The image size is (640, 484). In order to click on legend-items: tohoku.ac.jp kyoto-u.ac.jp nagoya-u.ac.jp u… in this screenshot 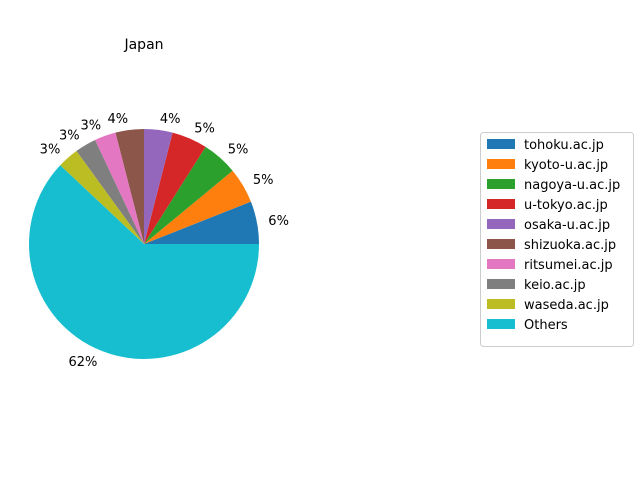, I will do `click(553, 235)`.